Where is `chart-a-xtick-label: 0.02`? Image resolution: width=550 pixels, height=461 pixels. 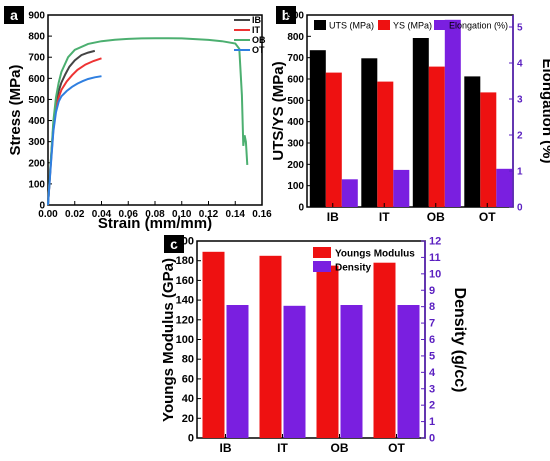
chart-a-xtick-label: 0.02 is located at coordinates (75, 214).